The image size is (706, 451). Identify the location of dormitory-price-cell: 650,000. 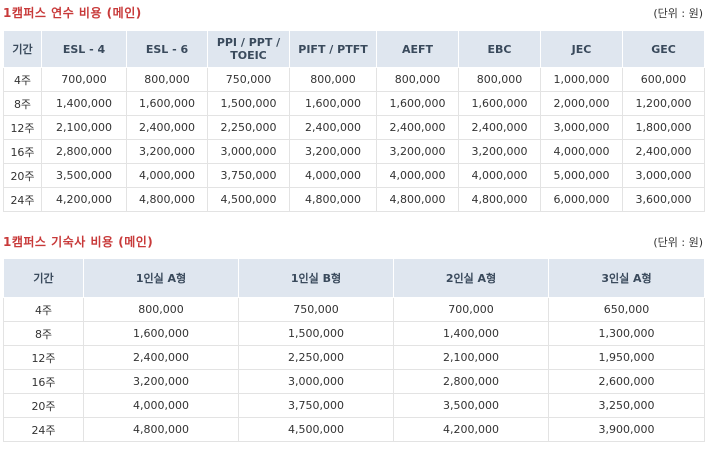
(626, 309).